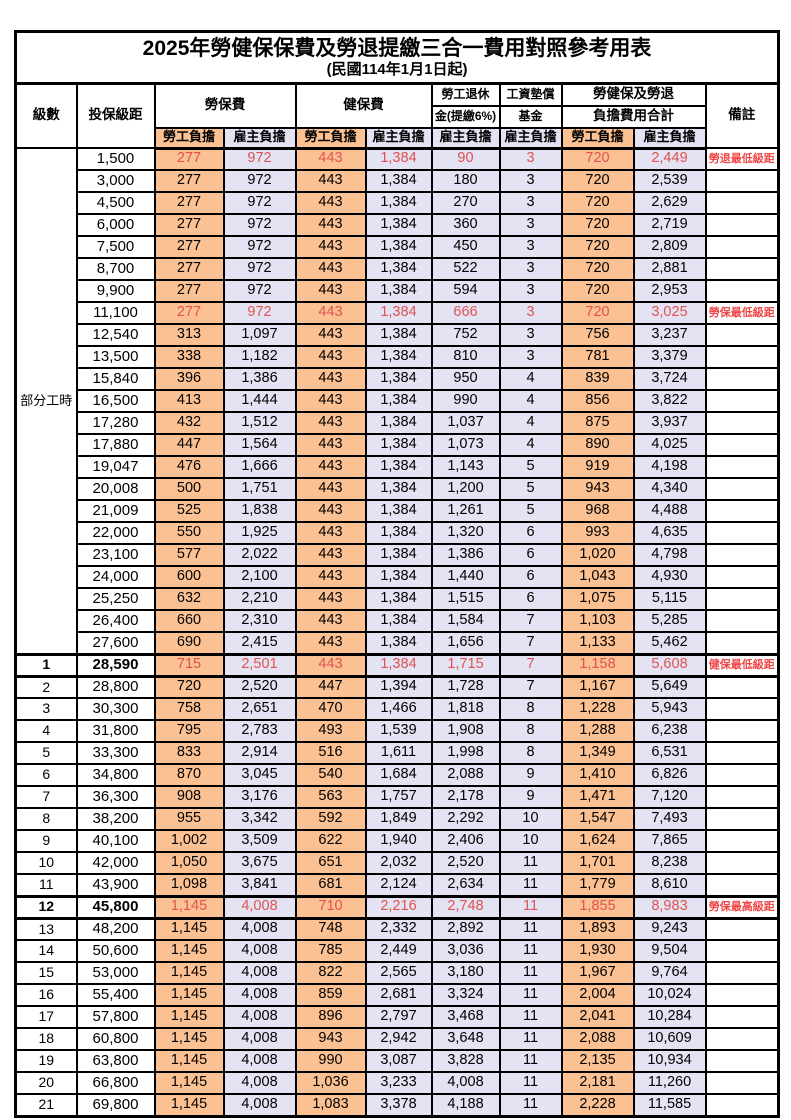 This screenshot has height=1120, width=791. Describe the element at coordinates (330, 819) in the screenshot. I see `health-employee-cell: 592` at that location.